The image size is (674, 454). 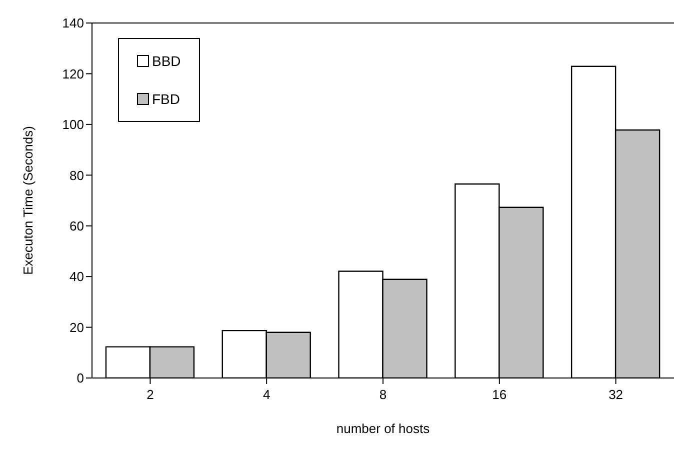 What do you see at coordinates (166, 99) in the screenshot?
I see `legend-label: FBD` at bounding box center [166, 99].